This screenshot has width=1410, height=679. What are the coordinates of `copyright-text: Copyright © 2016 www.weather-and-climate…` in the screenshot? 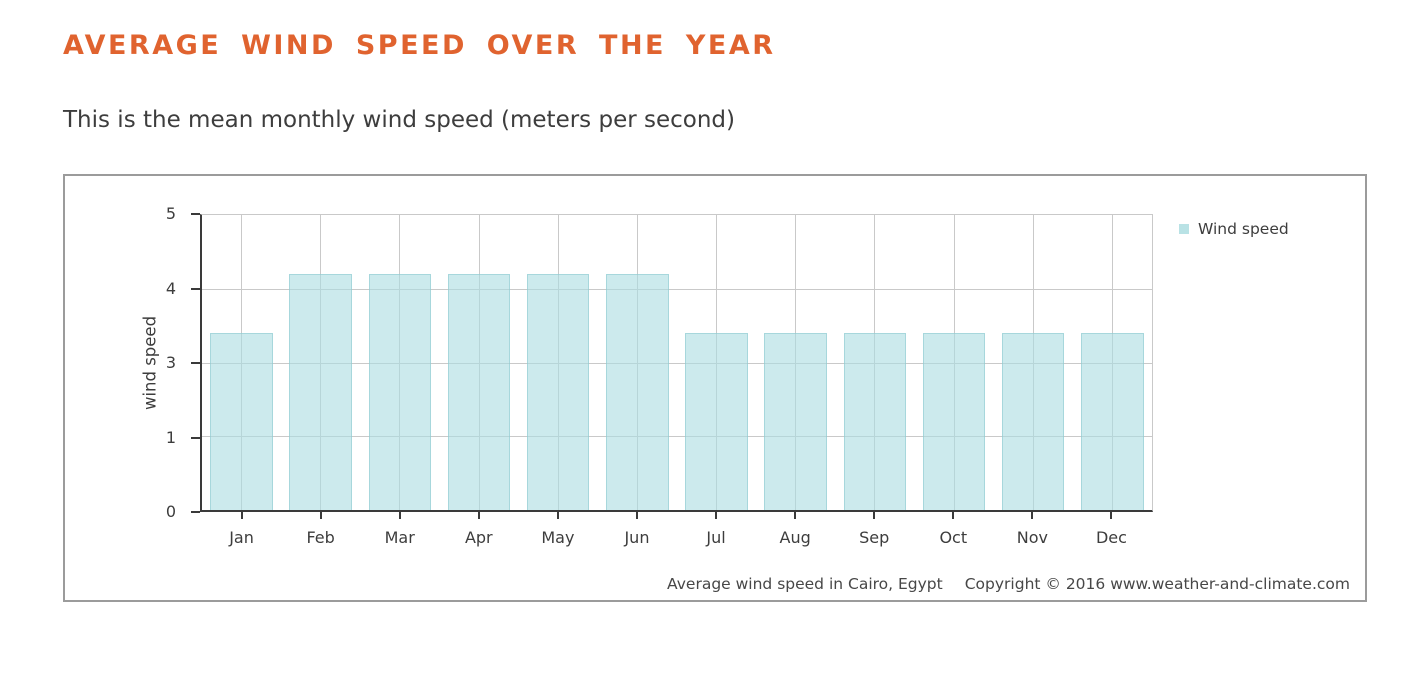 It's located at (1157, 584).